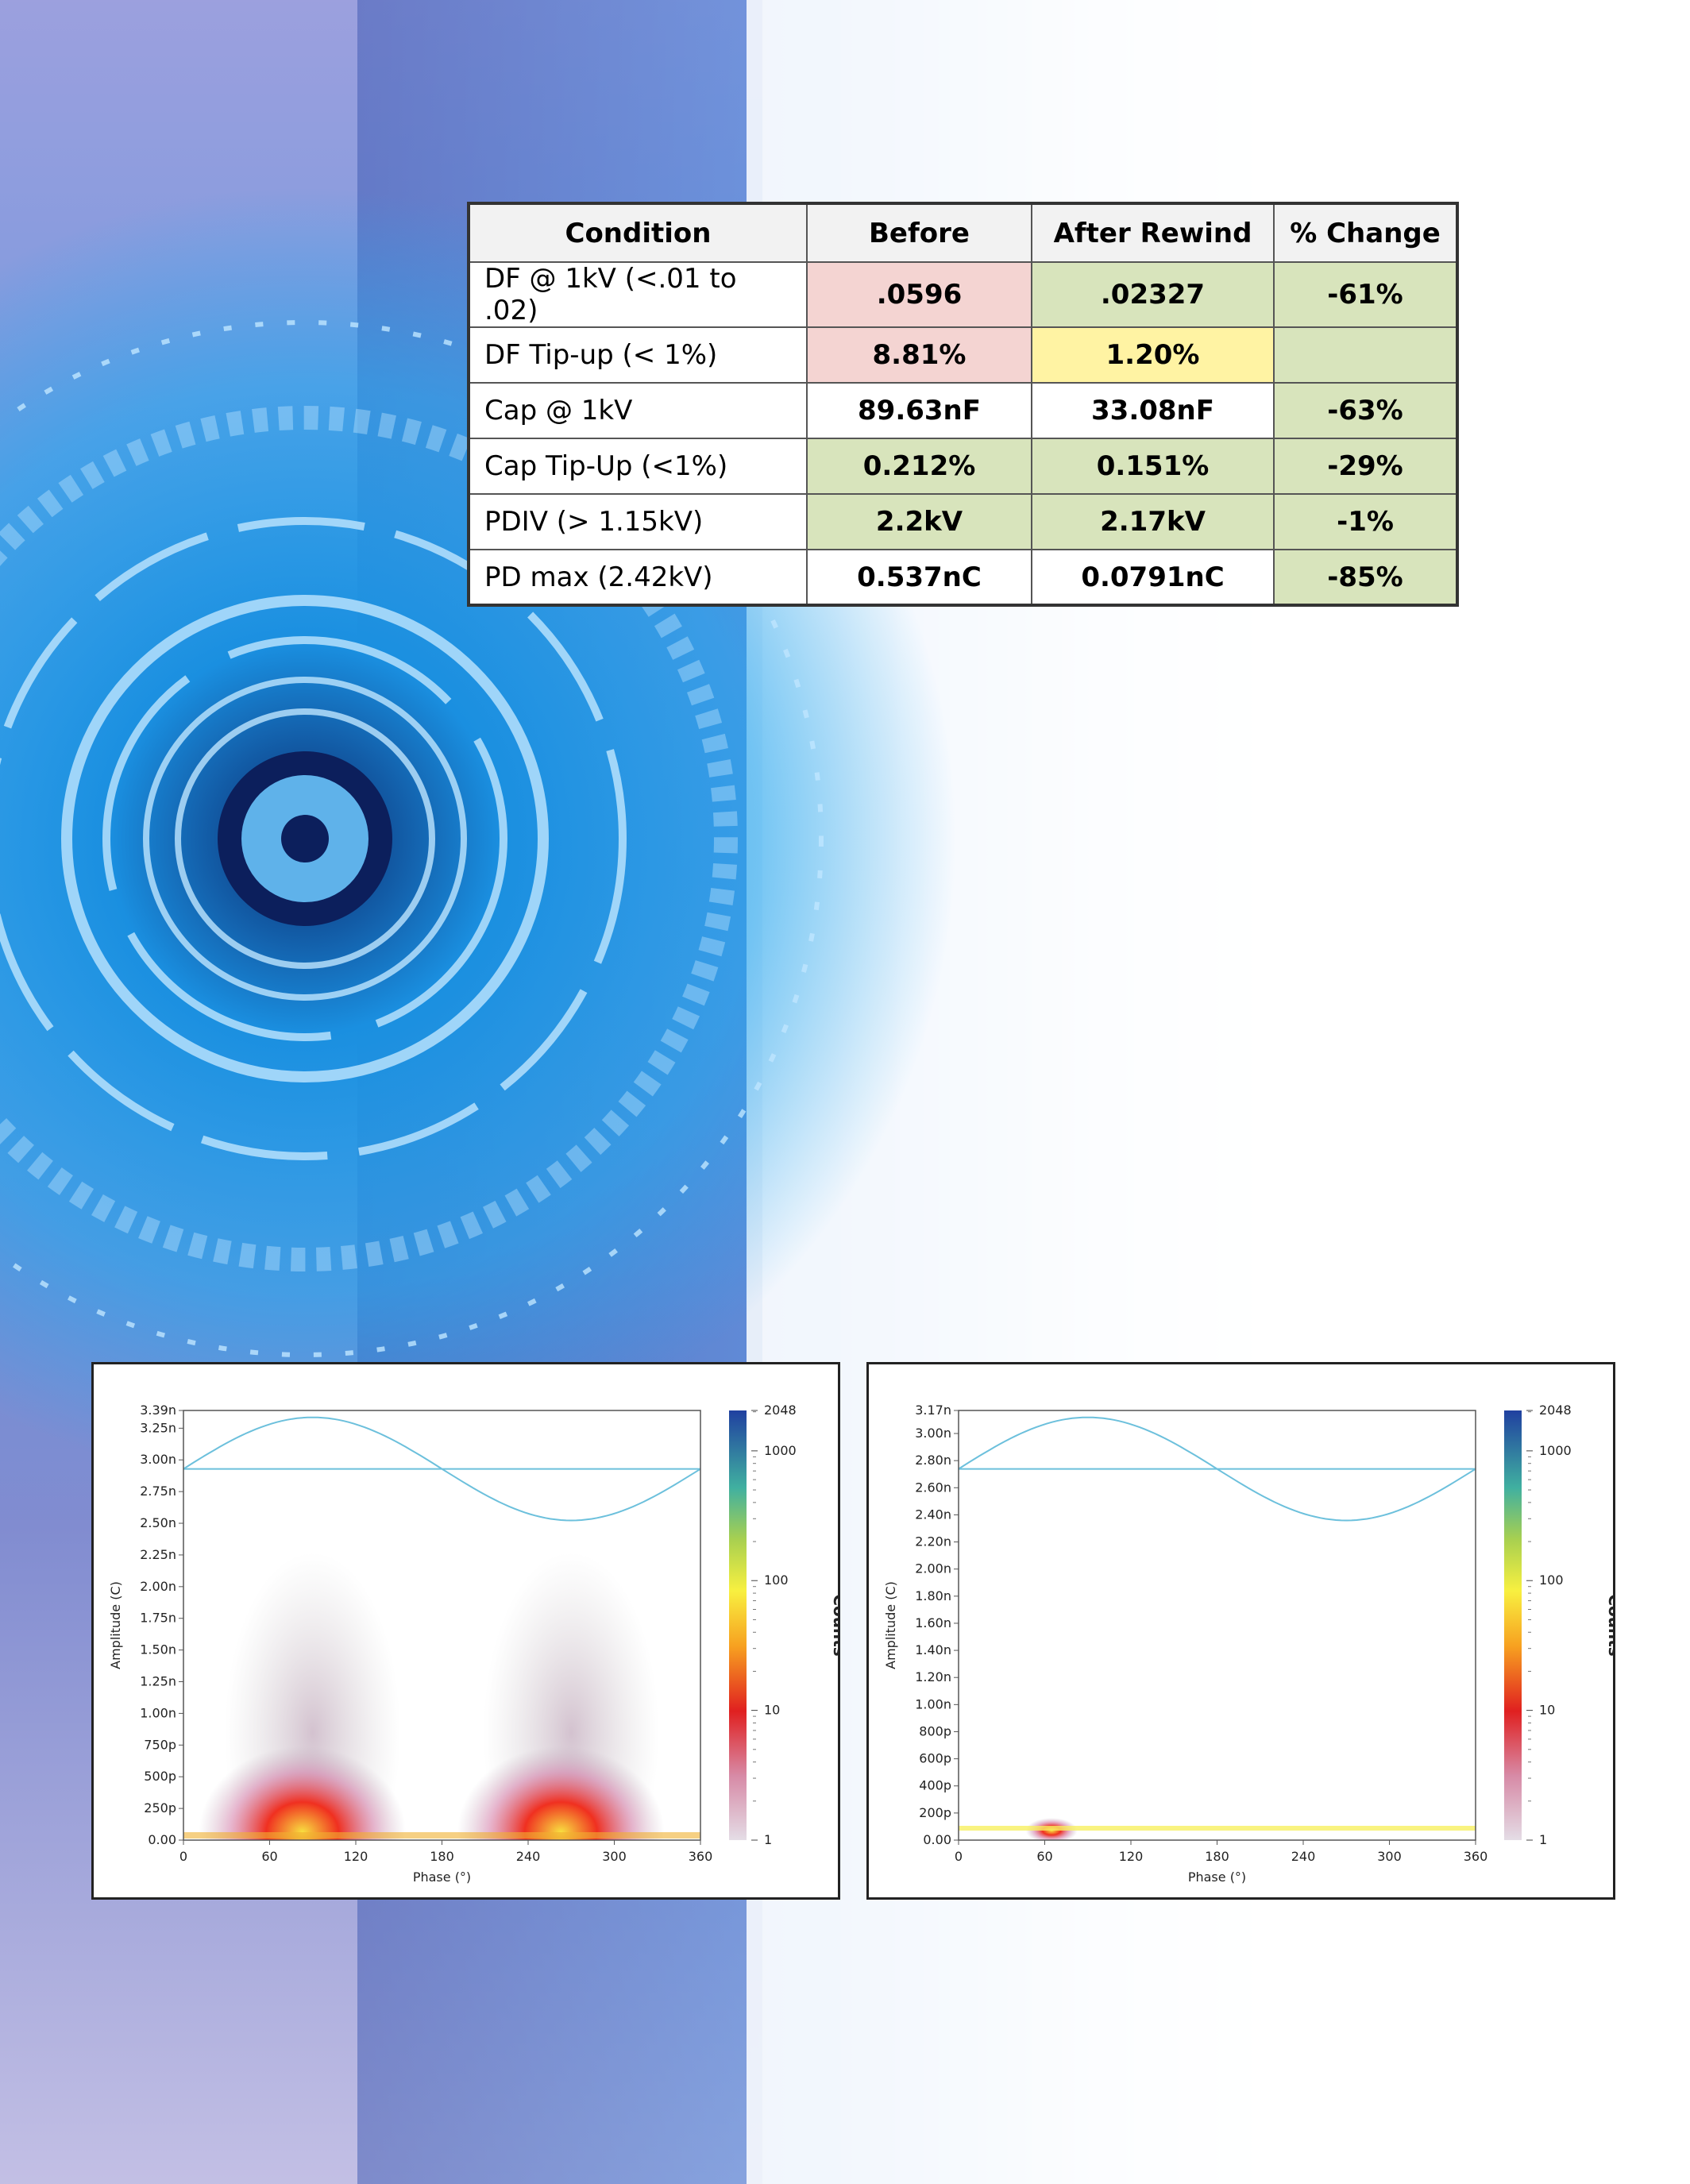 The image size is (1690, 2184). Describe the element at coordinates (933, 1487) in the screenshot. I see `y-tick-label: 2.60n` at that location.